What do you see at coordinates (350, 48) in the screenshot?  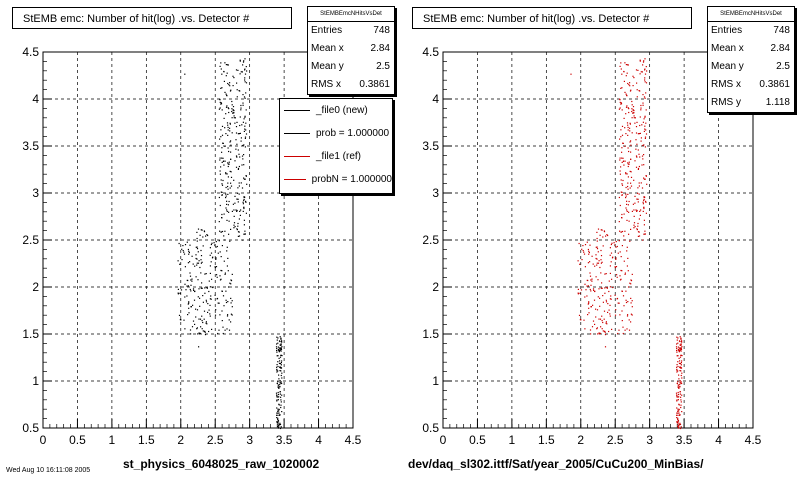 I see `stats-row-mean-x: Mean x 2.84` at bounding box center [350, 48].